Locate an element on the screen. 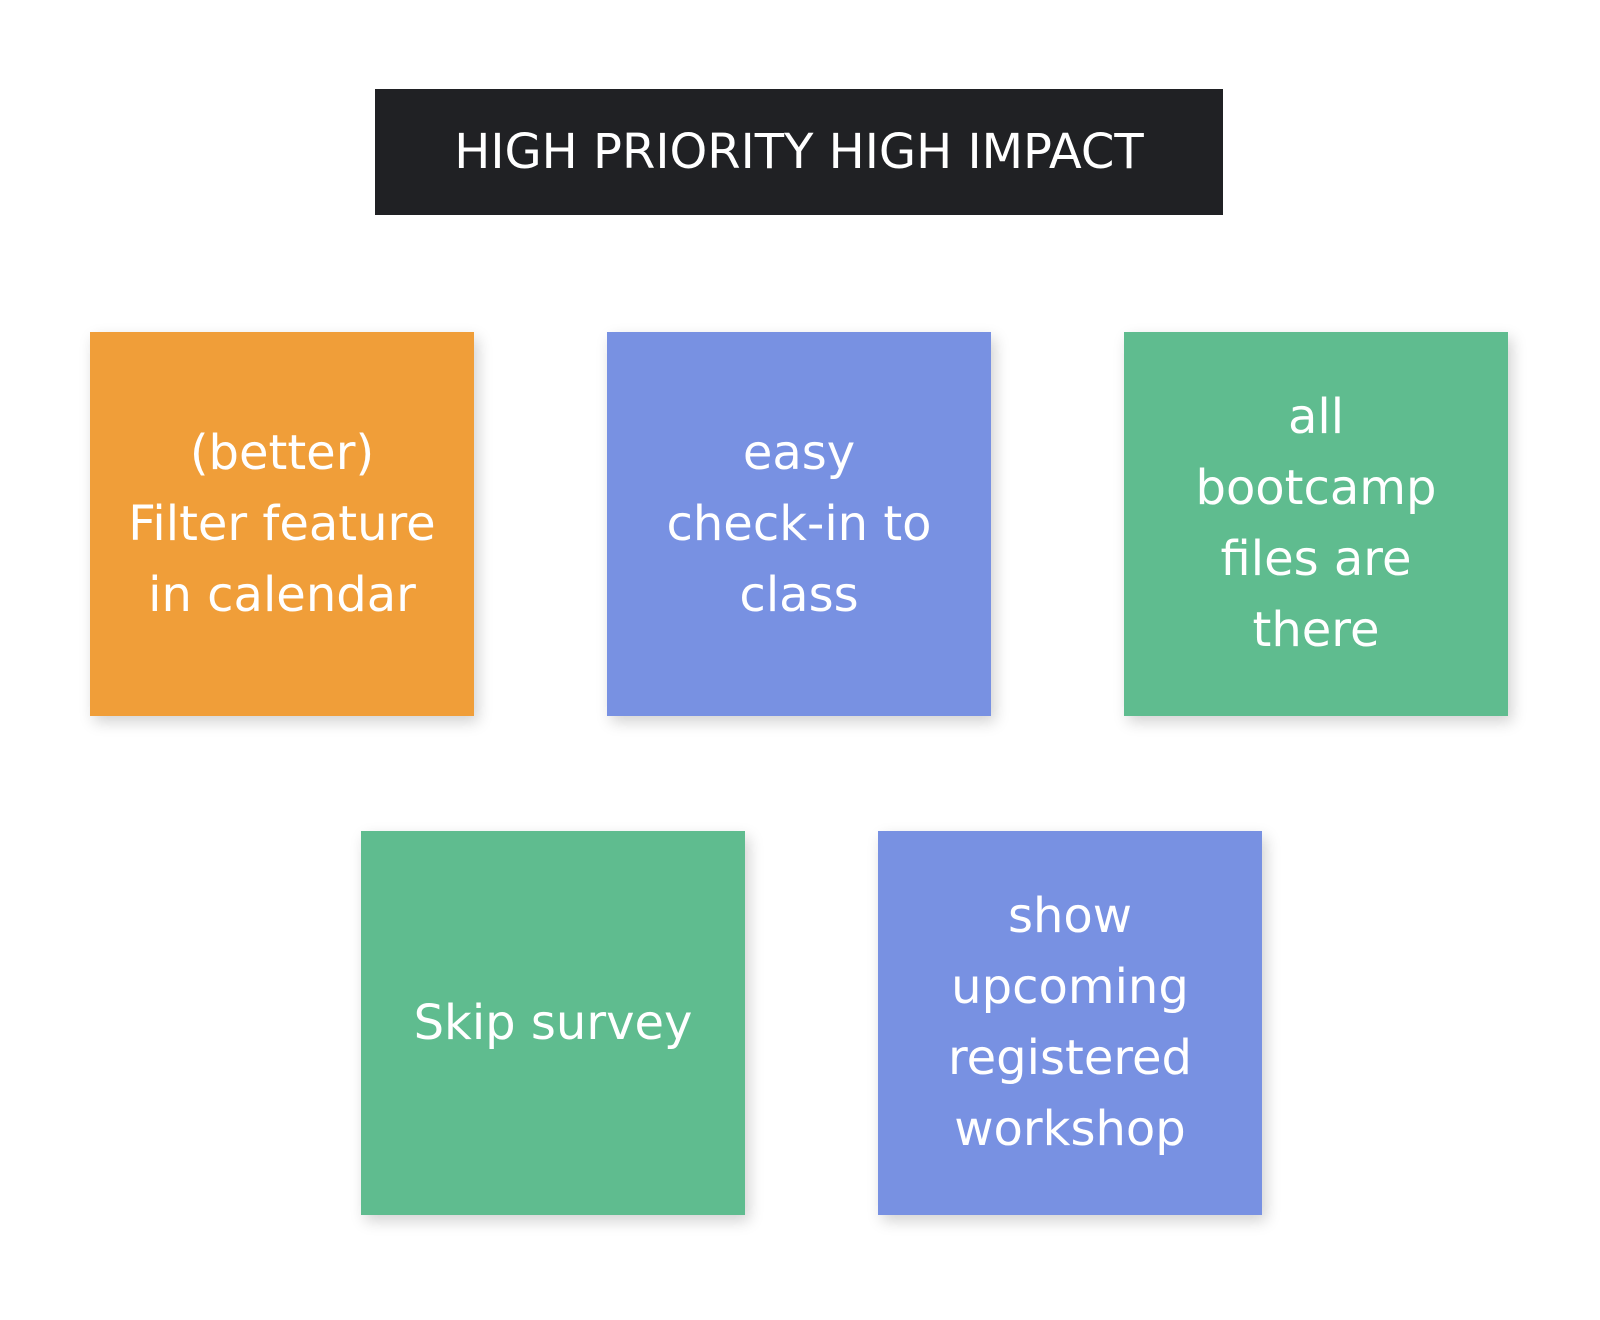 The image size is (1600, 1320). sticky-note-text: Skip survey is located at coordinates (553, 1022).